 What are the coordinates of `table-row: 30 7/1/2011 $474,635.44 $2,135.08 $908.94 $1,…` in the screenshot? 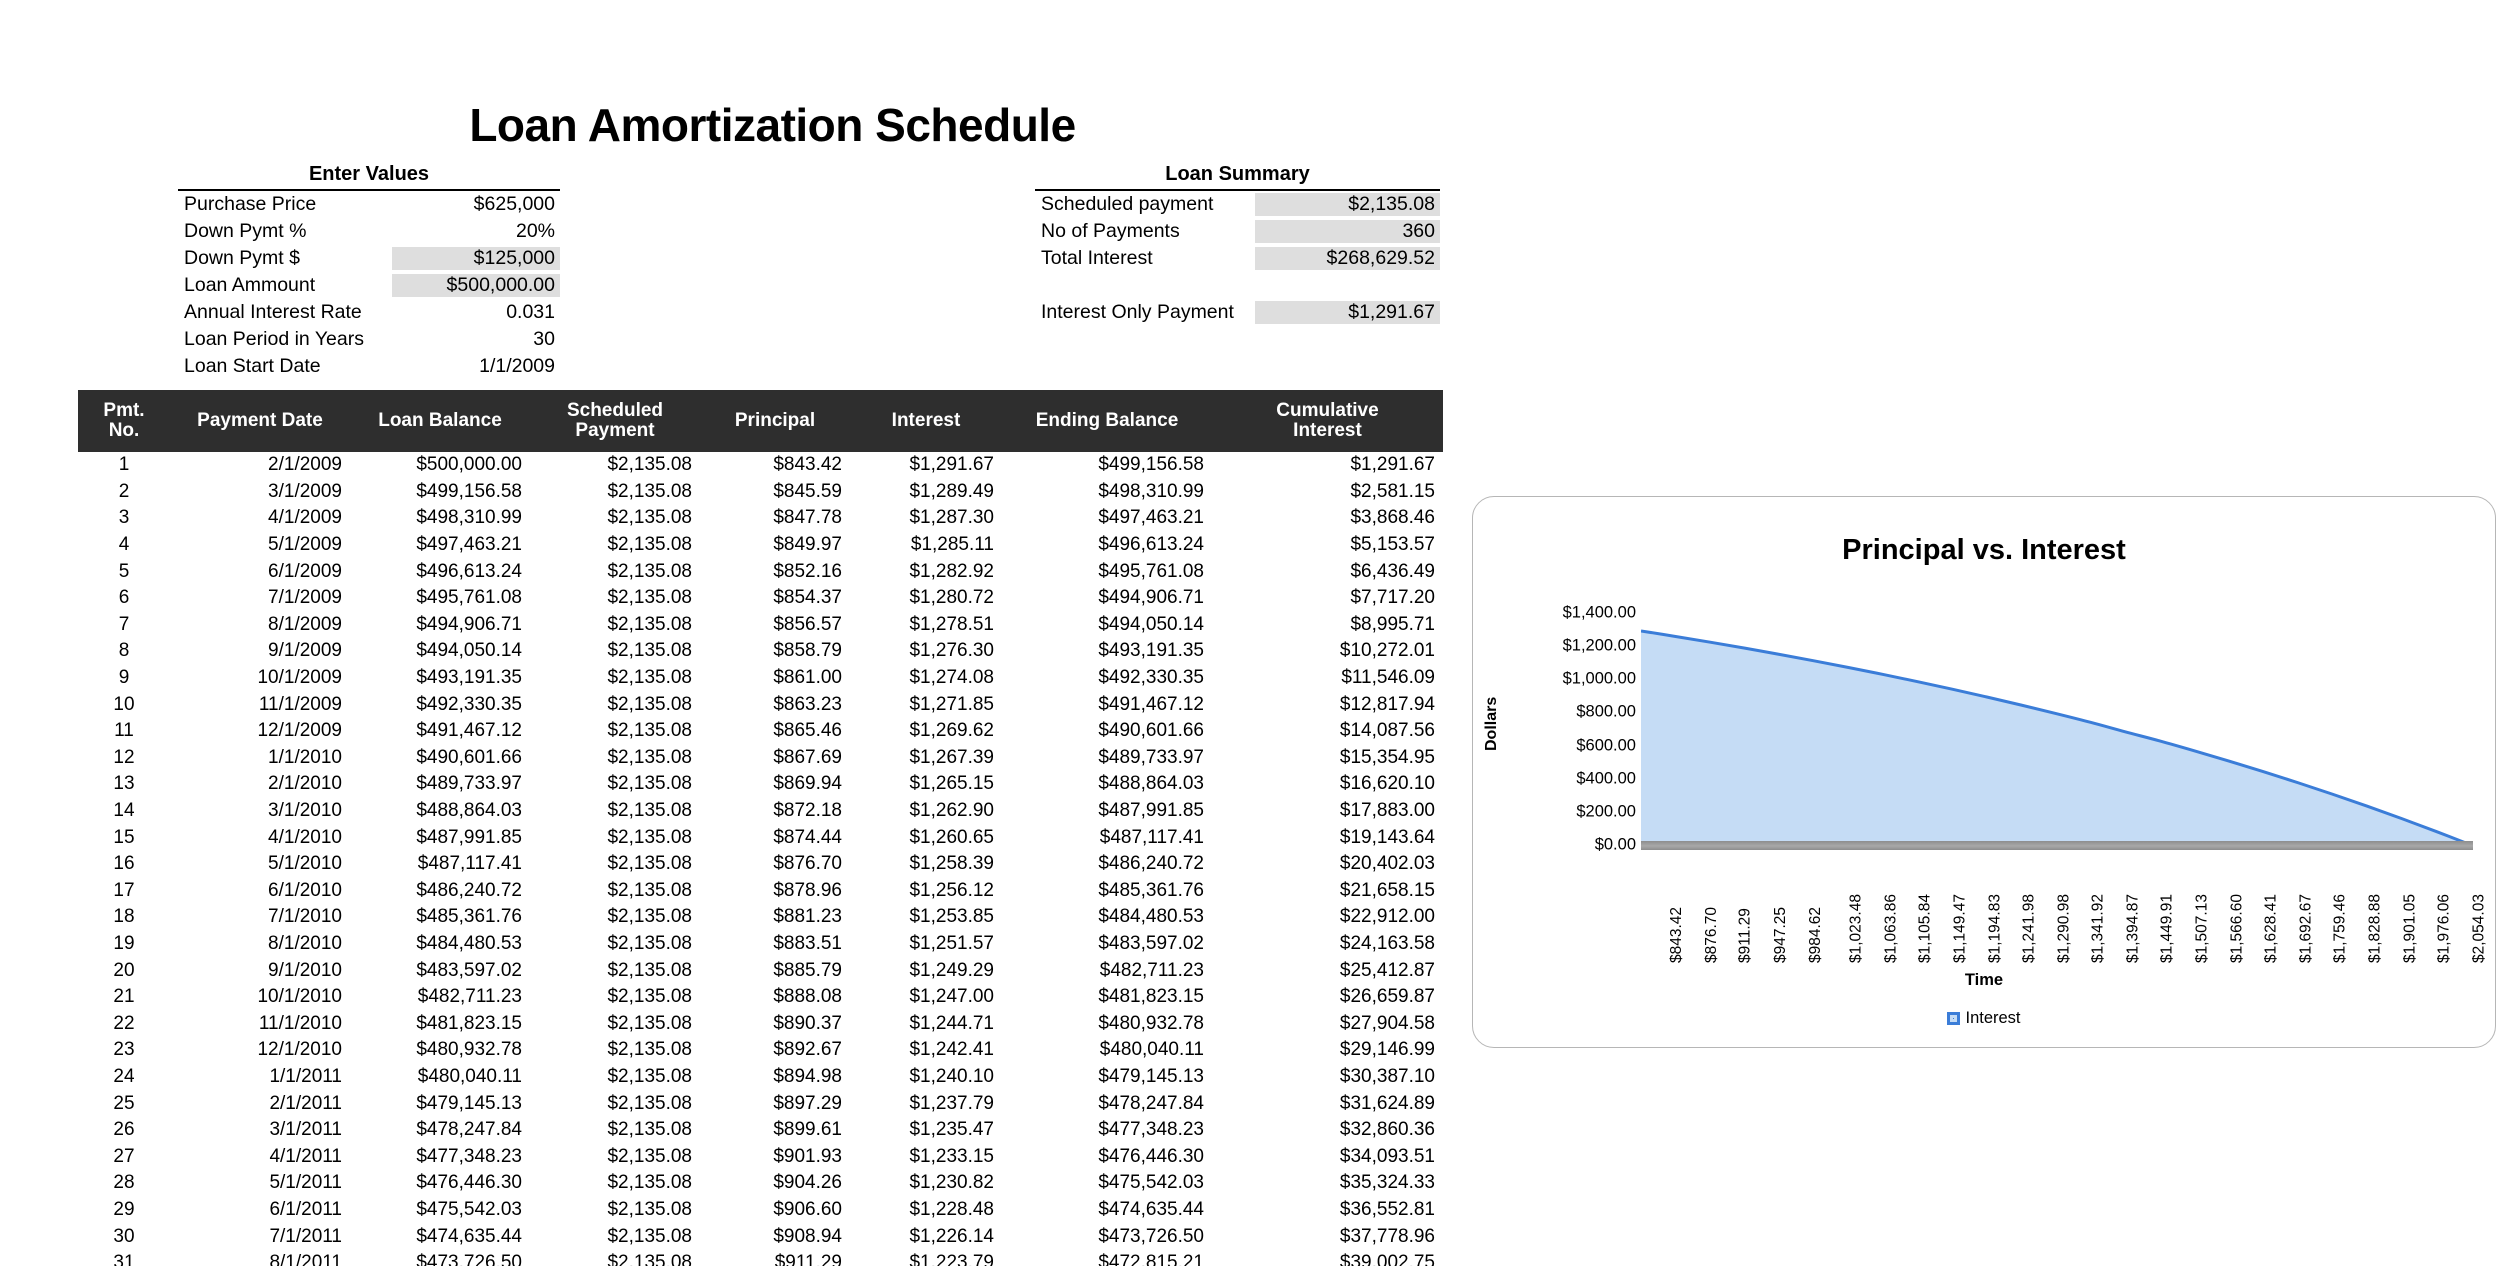 It's located at (760, 1236).